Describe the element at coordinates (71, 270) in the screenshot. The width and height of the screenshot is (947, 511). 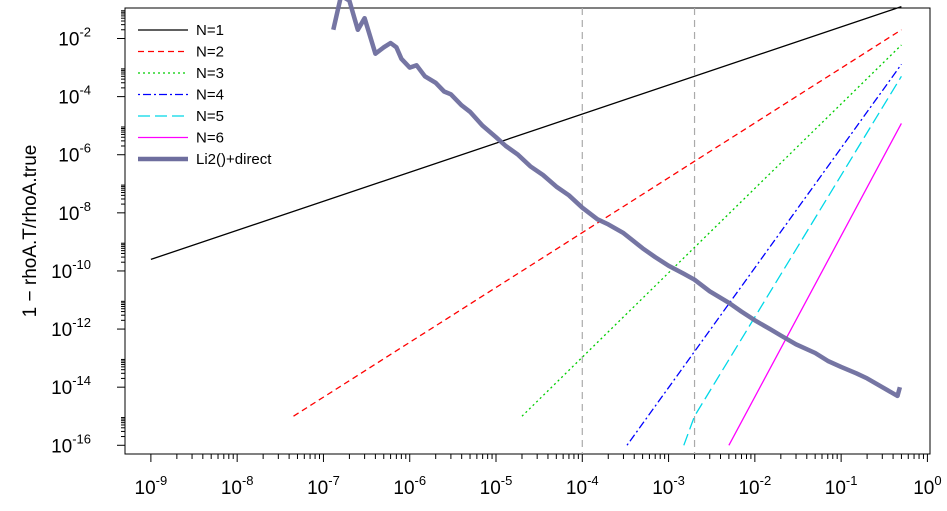
I see `y-tick-label-3: 10⁻¹⁰` at that location.